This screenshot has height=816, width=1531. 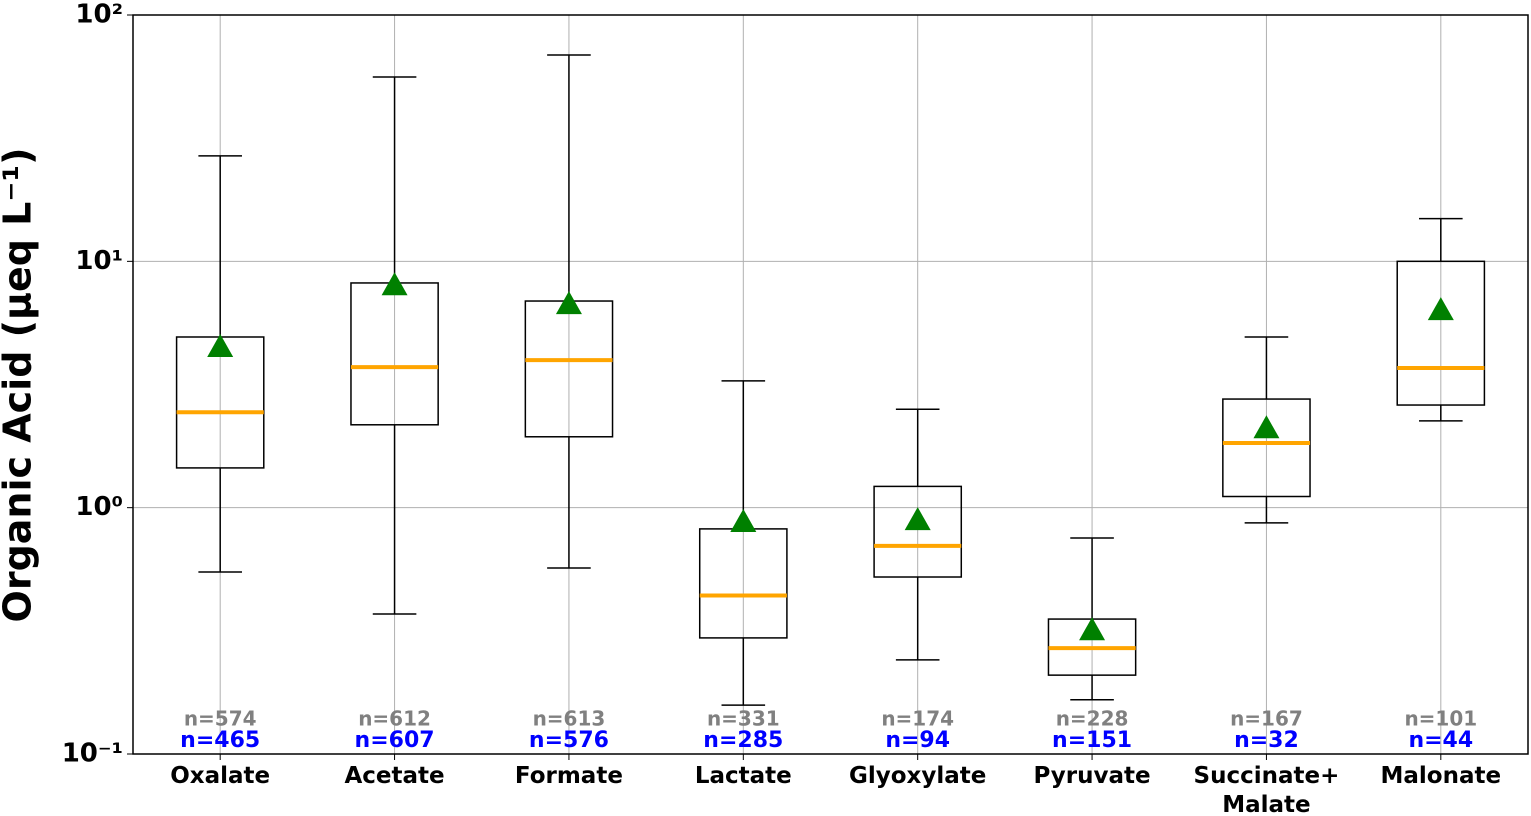 I want to click on y-tick-label: 10⁰, so click(x=99, y=507).